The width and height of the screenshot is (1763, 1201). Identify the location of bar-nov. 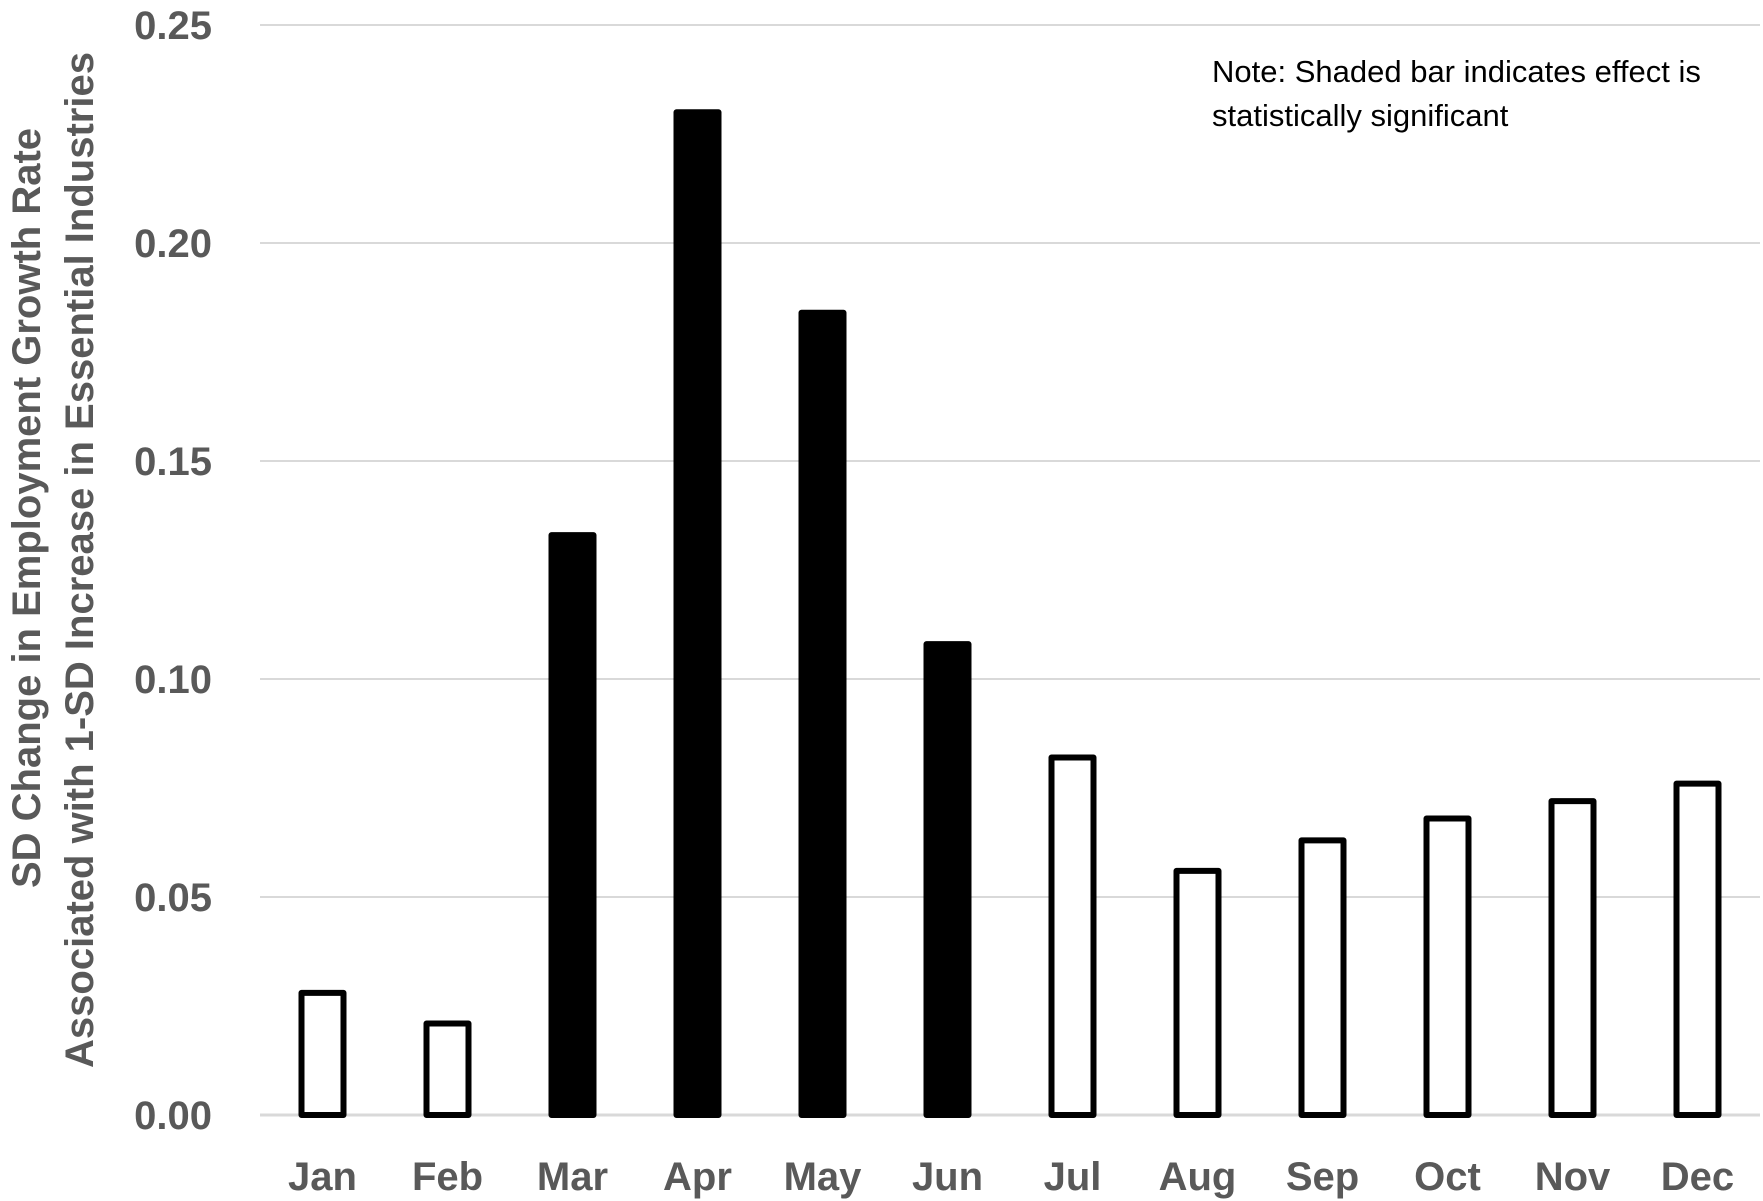
(1572, 958).